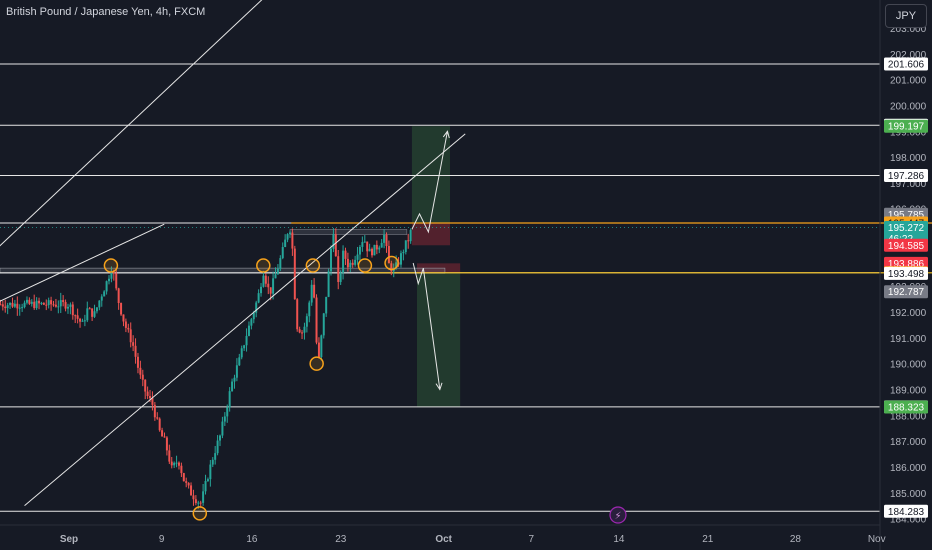 The image size is (932, 550). Describe the element at coordinates (908, 494) in the screenshot. I see `price-tick-label: 185.000` at that location.